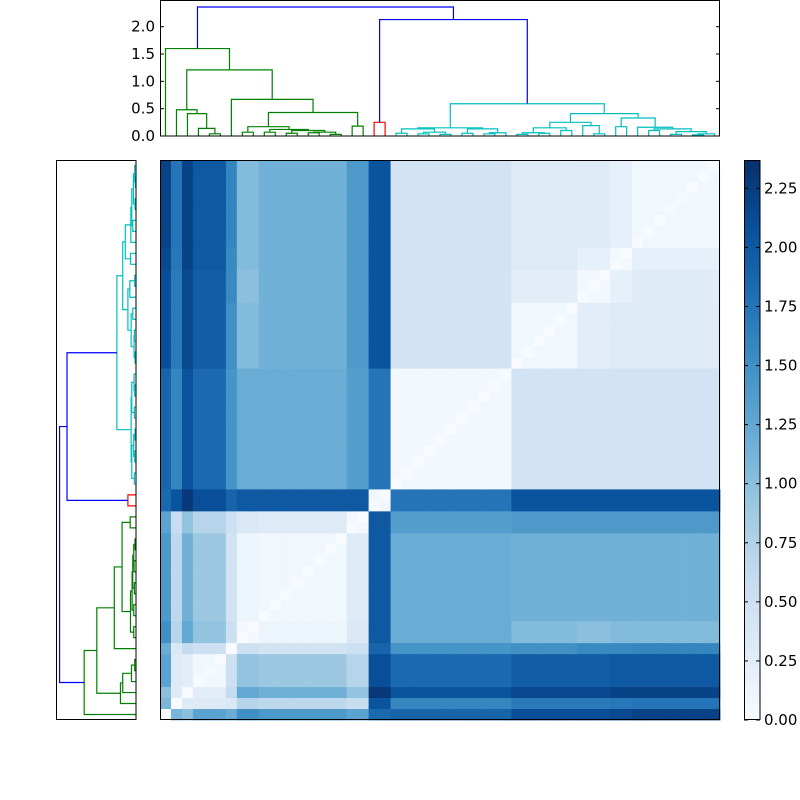 This screenshot has height=800, width=800. I want to click on colorbar-tick-label: 1.25, so click(780, 425).